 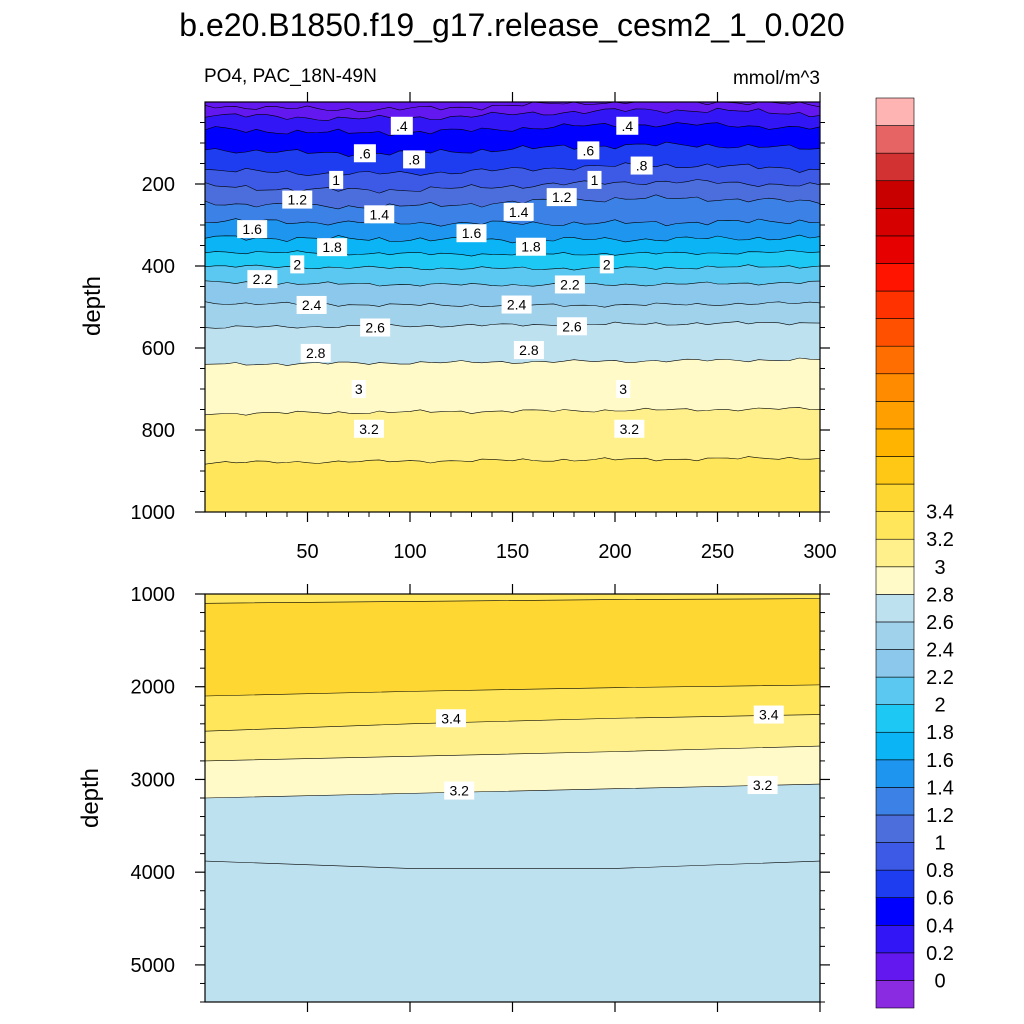 What do you see at coordinates (940, 954) in the screenshot?
I see `colorbar-tick-label: 0.2` at bounding box center [940, 954].